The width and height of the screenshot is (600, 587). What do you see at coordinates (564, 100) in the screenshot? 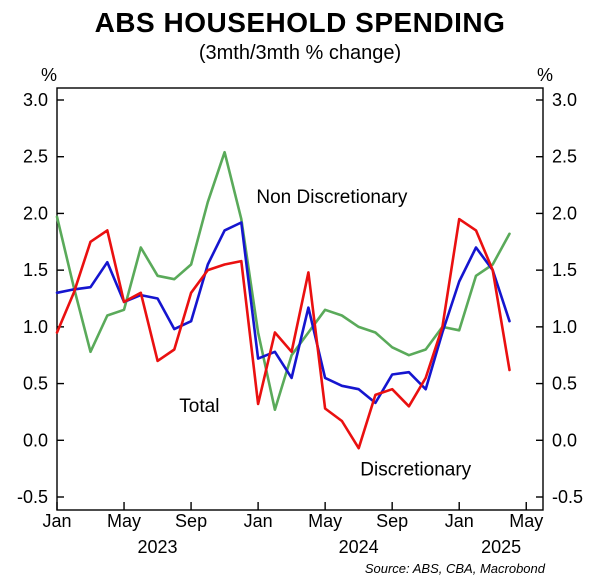
I see `y-tick-label-right: 3.0` at bounding box center [564, 100].